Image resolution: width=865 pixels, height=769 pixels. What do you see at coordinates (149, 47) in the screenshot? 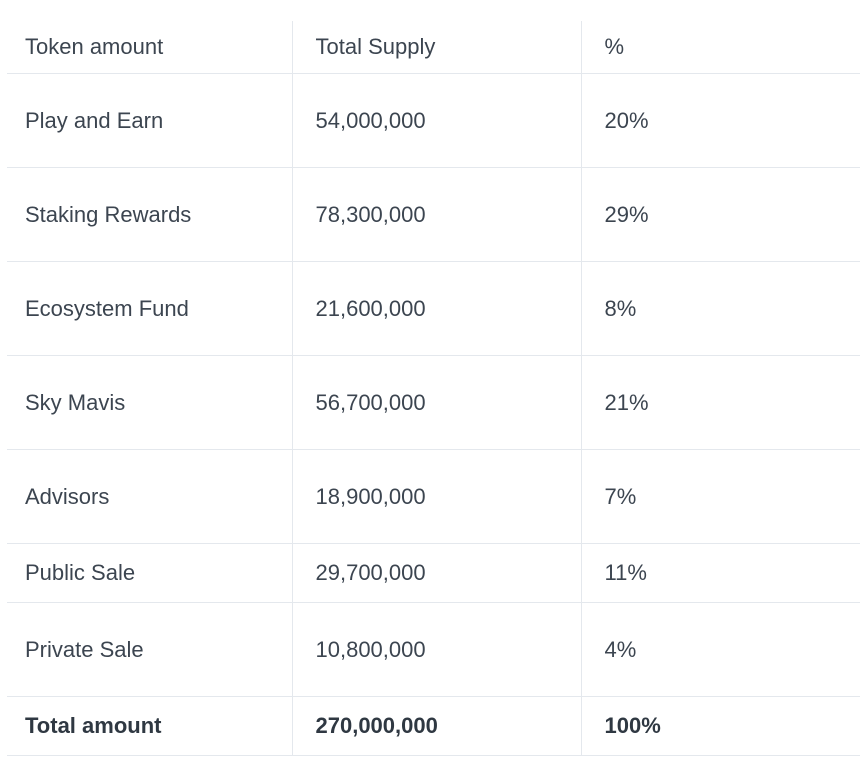
I see `header-token-amount: Token amount` at bounding box center [149, 47].